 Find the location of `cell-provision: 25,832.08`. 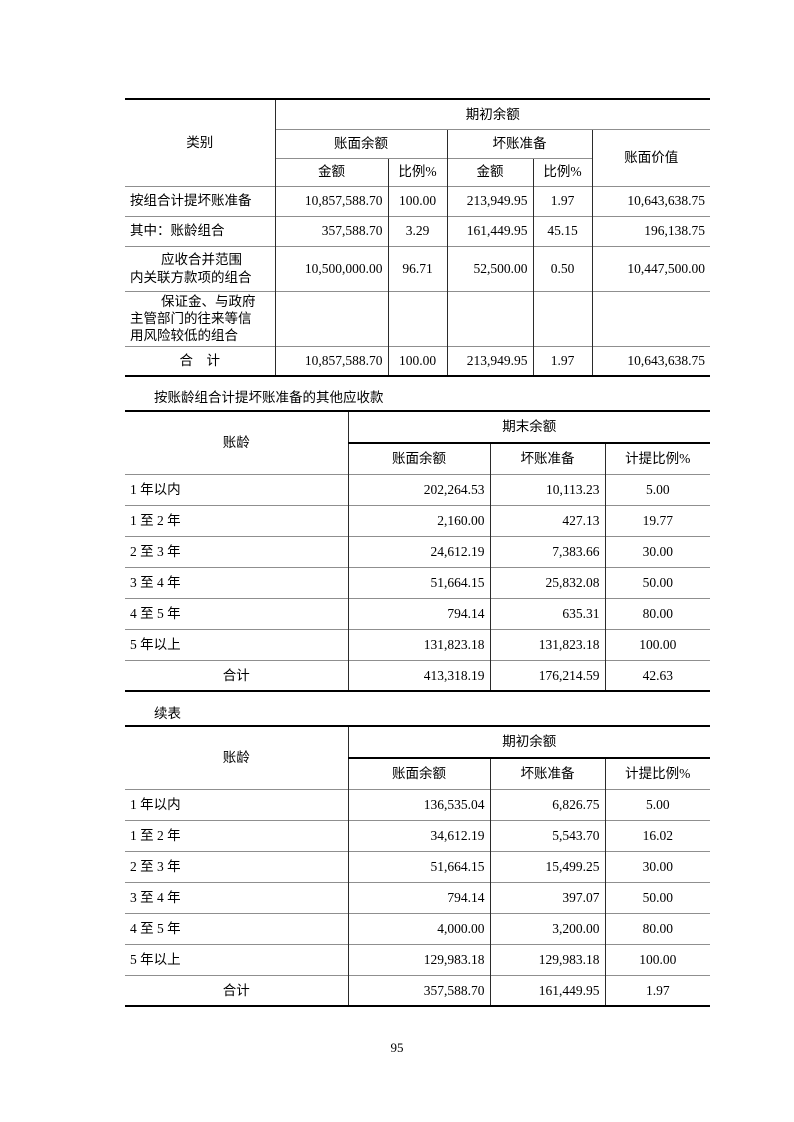

cell-provision: 25,832.08 is located at coordinates (547, 582).